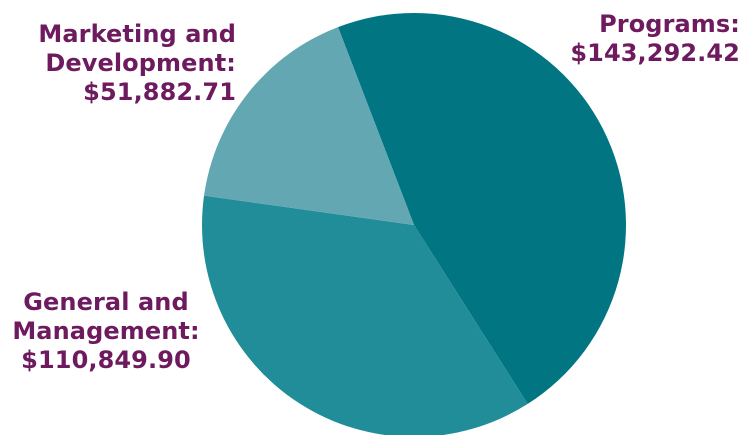 This screenshot has width=746, height=435. I want to click on pie-slice-marketing-and-development, so click(309, 126).